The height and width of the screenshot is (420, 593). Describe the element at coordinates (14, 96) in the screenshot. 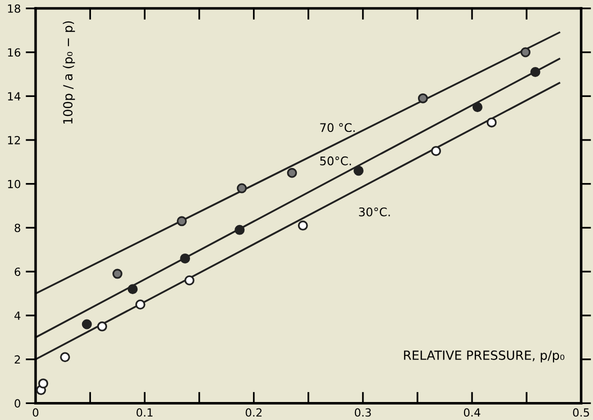

I see `y-tick-label: 14` at that location.